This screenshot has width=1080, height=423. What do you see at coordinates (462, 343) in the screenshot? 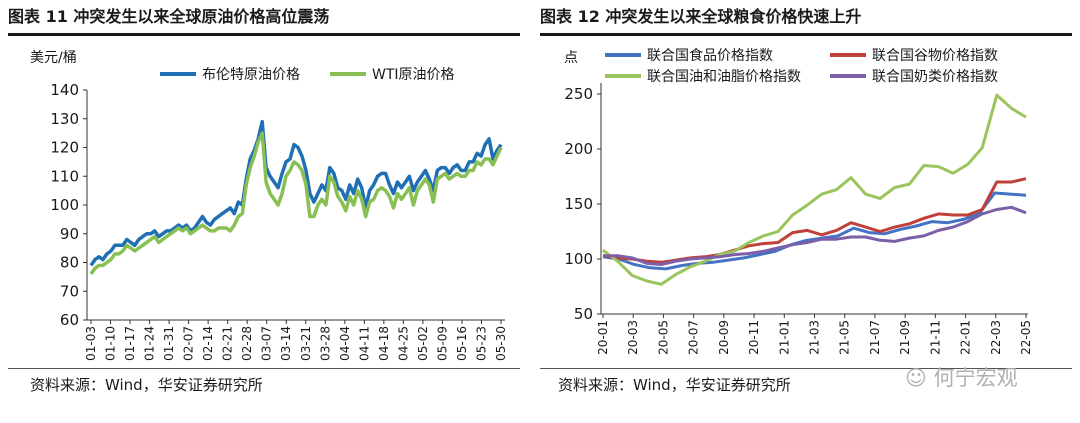
I see `left-x-tick-label: 05-16` at bounding box center [462, 343].